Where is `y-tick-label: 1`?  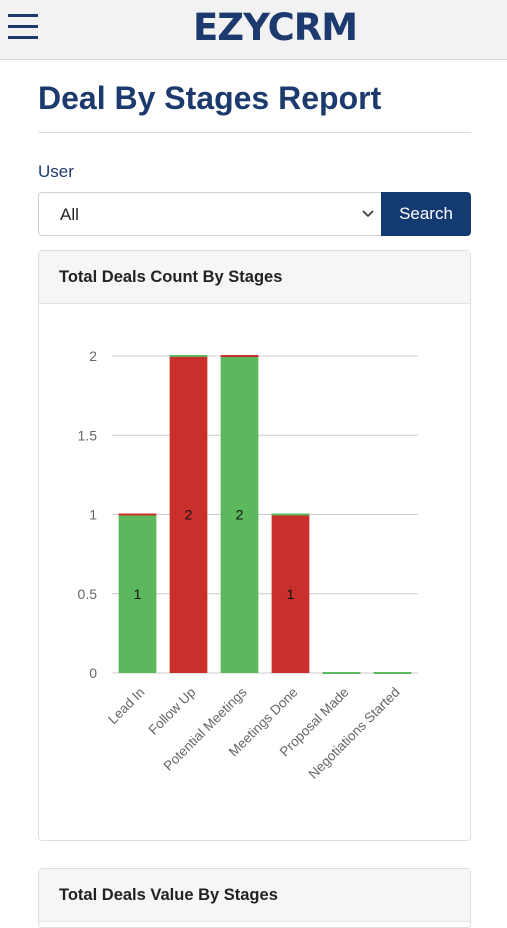
y-tick-label: 1 is located at coordinates (93, 515).